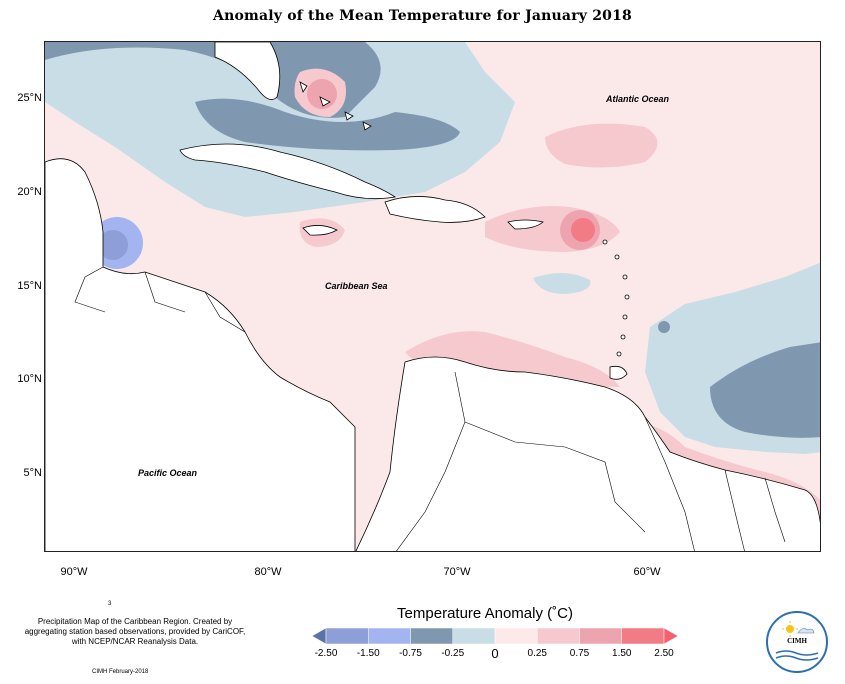  What do you see at coordinates (247, 71) in the screenshot?
I see `land-florida` at bounding box center [247, 71].